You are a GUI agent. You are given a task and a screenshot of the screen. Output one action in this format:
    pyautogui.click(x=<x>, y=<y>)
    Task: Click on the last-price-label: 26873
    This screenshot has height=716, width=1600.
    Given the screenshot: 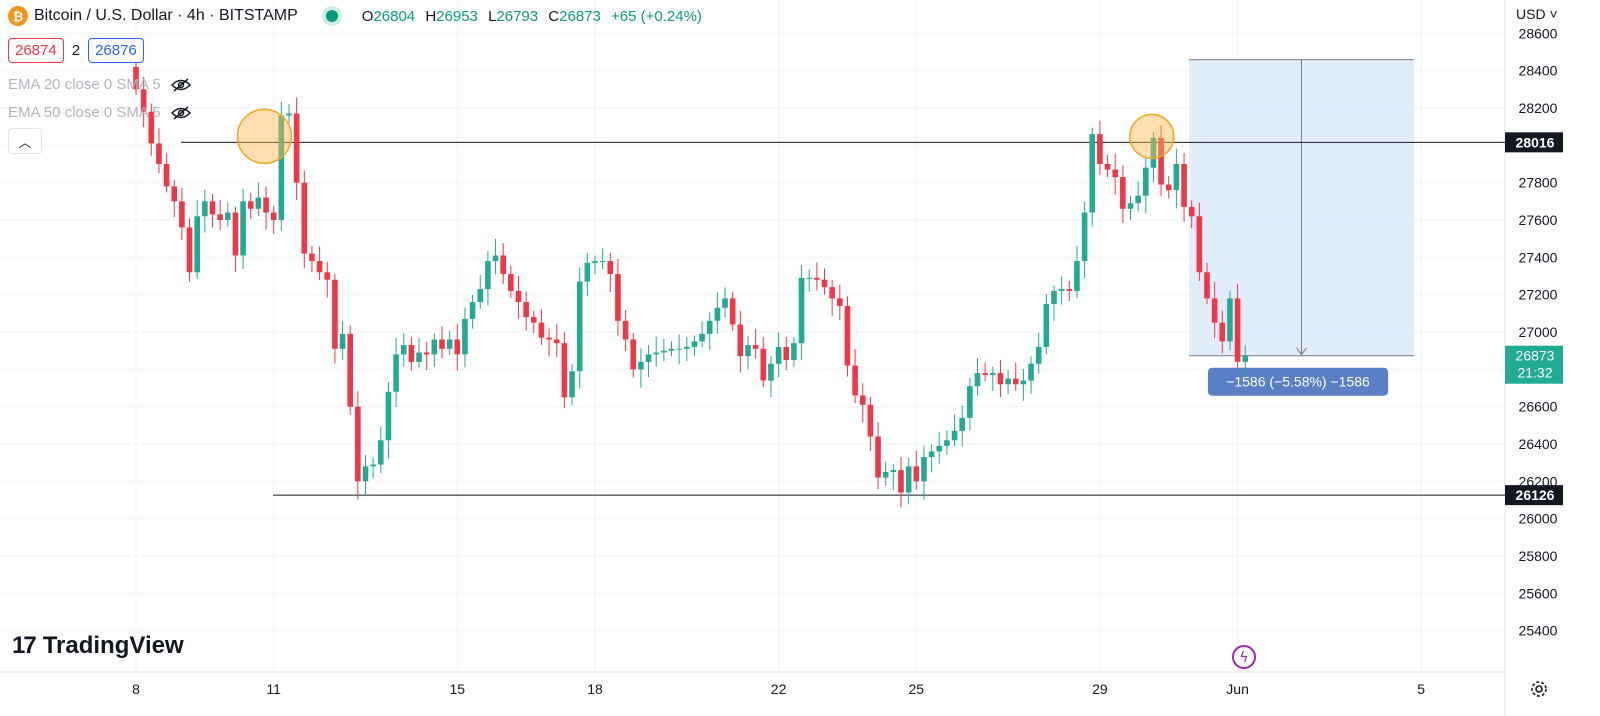 What is the action you would take?
    pyautogui.click(x=1535, y=356)
    